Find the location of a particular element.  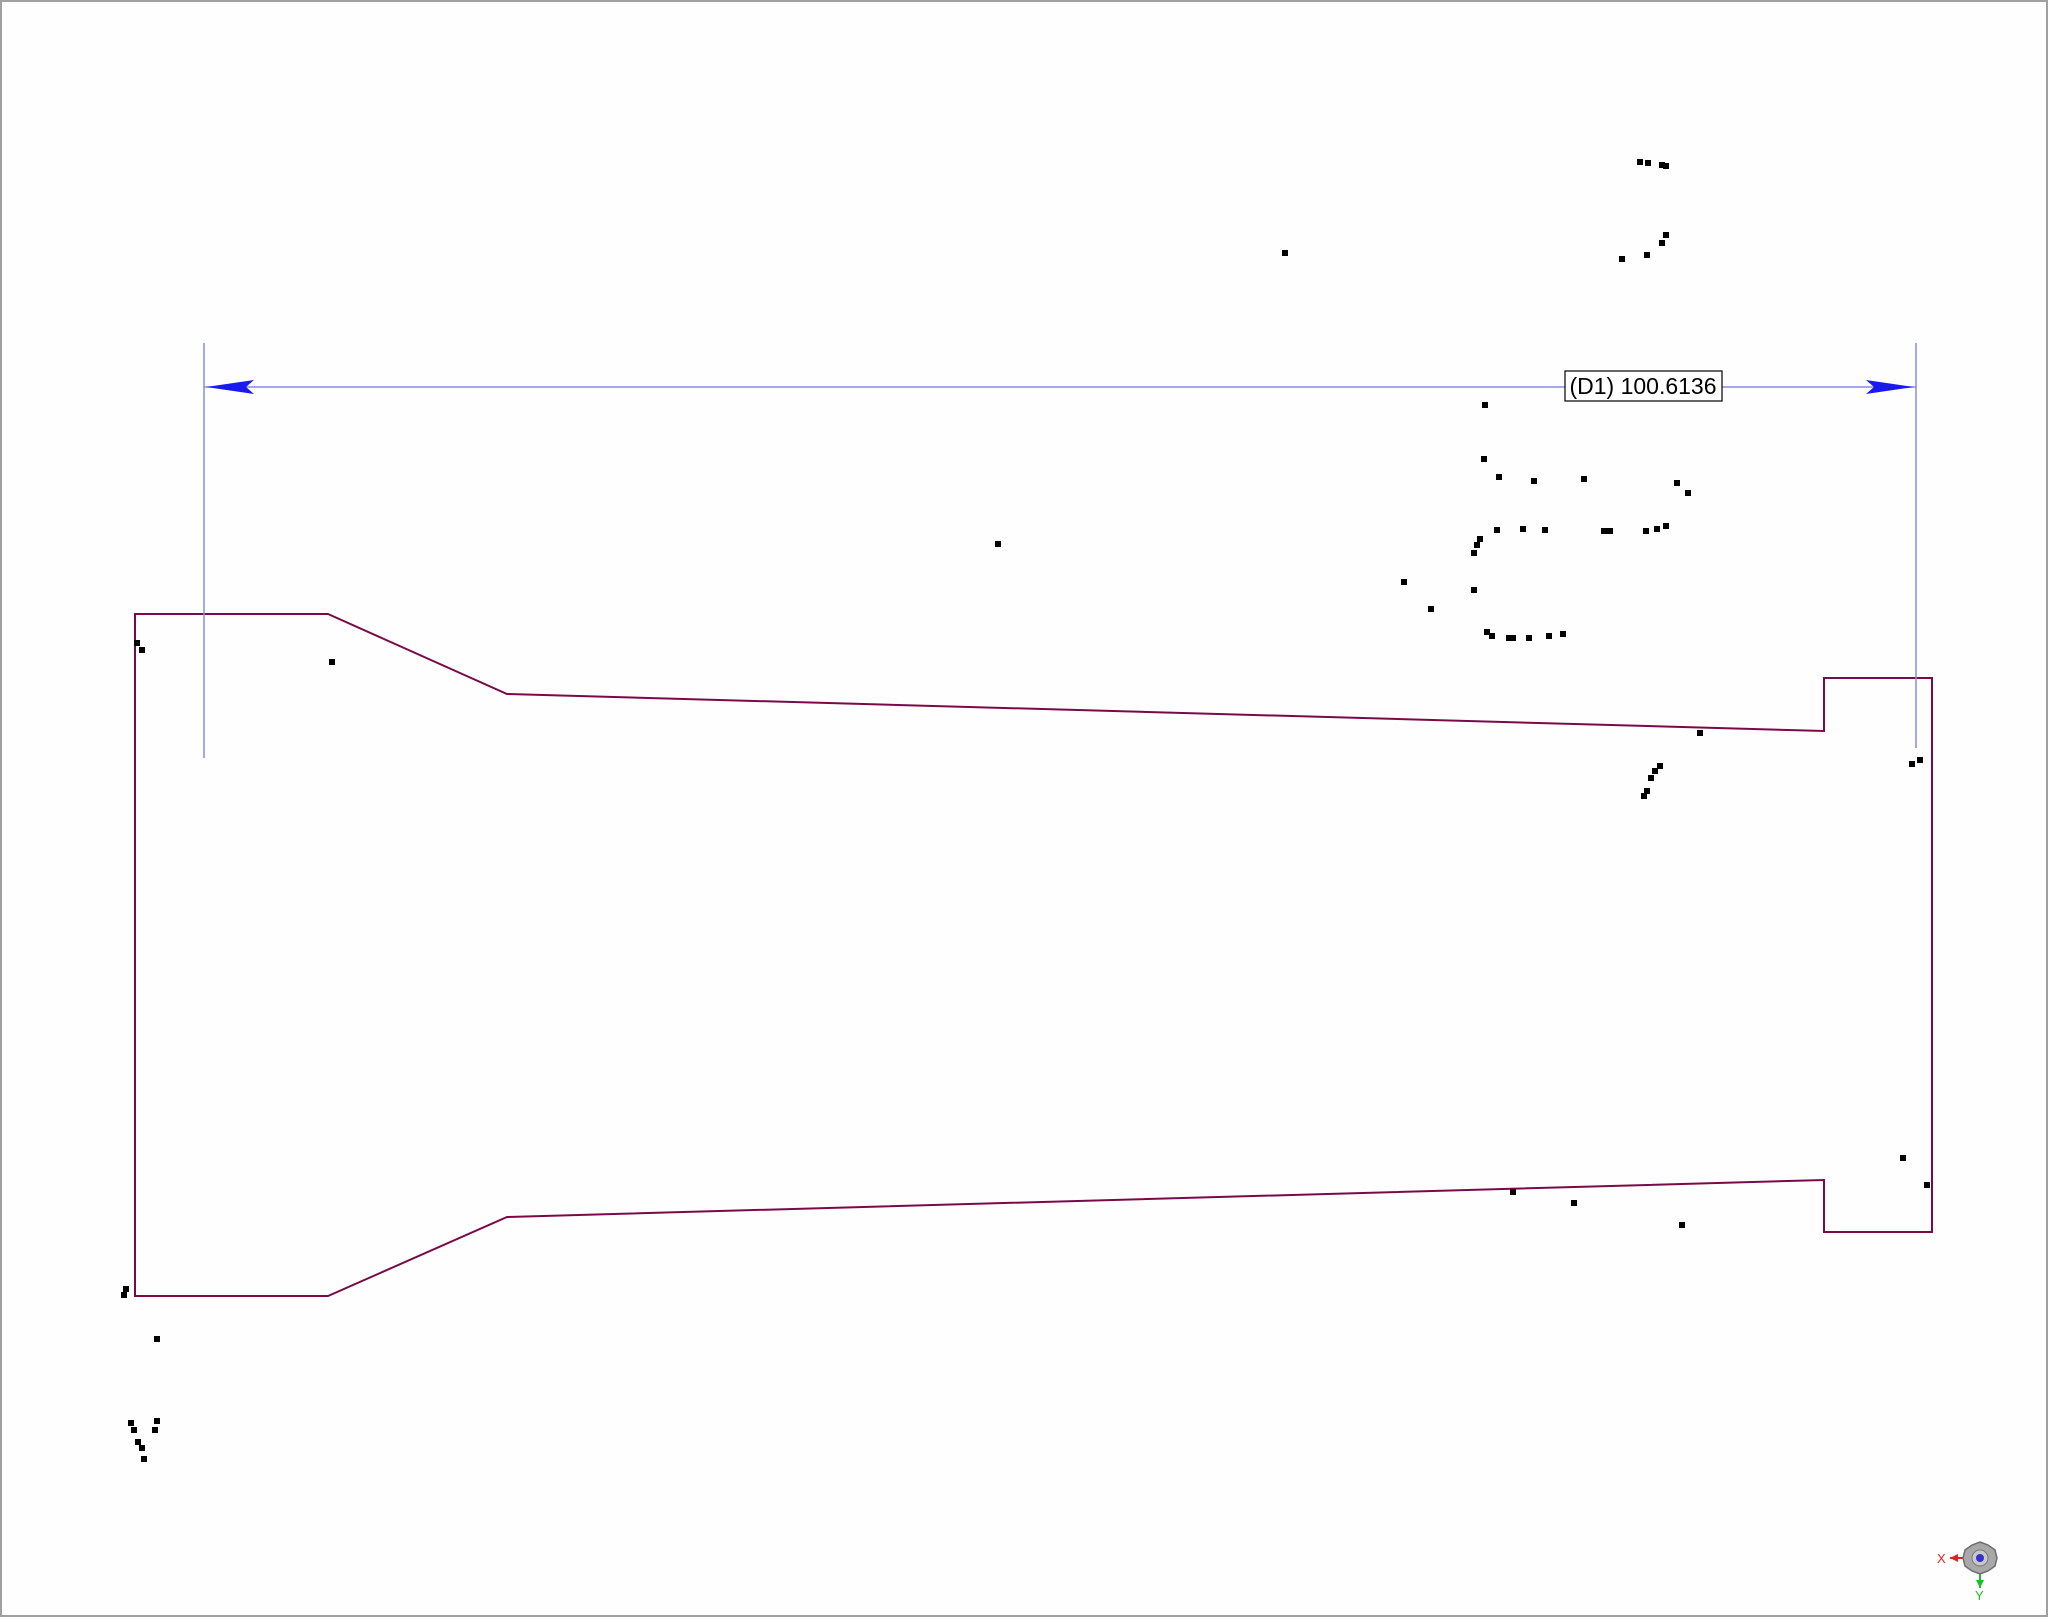

view-triad: X Y is located at coordinates (1967, 1572).